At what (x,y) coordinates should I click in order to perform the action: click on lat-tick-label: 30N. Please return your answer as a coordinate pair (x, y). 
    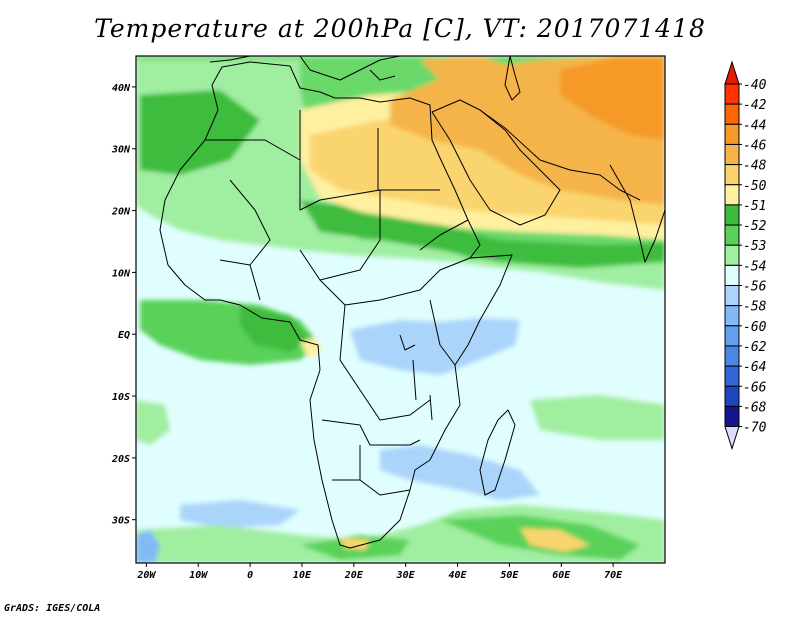
    Looking at the image, I should click on (121, 150).